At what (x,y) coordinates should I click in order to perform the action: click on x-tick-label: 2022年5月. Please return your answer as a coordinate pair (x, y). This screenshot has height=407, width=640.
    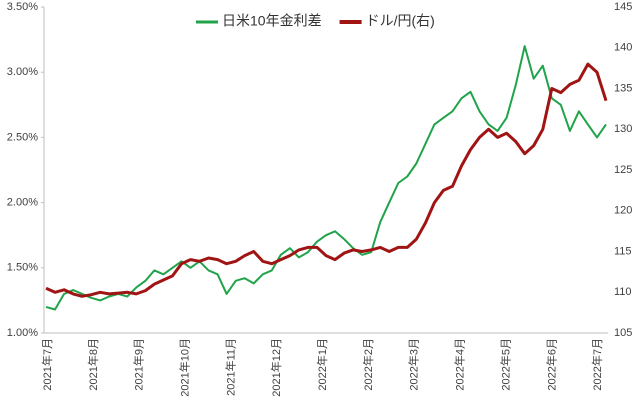
    Looking at the image, I should click on (505, 364).